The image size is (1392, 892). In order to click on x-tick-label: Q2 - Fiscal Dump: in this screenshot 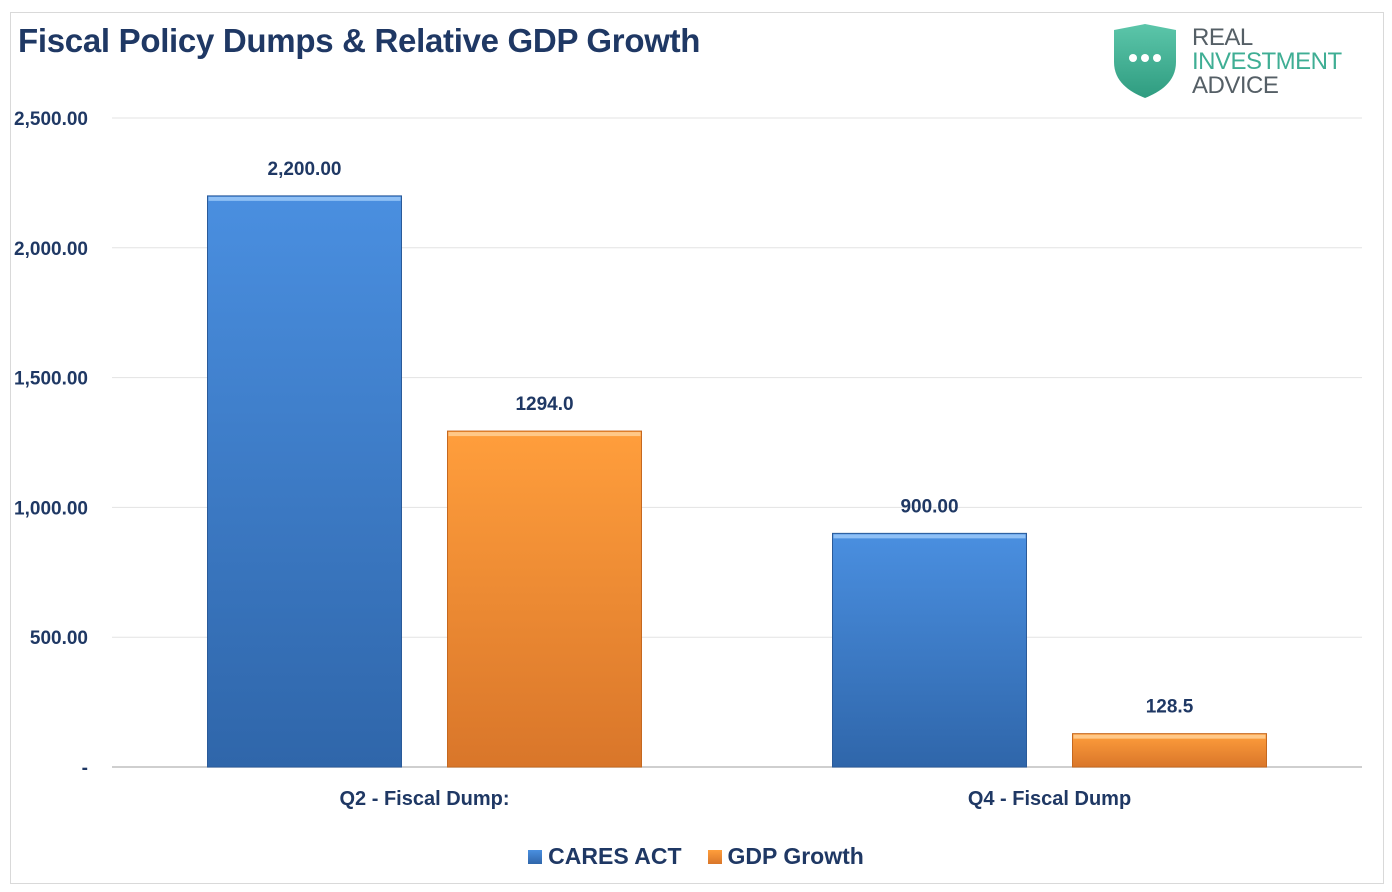, I will do `click(424, 799)`.